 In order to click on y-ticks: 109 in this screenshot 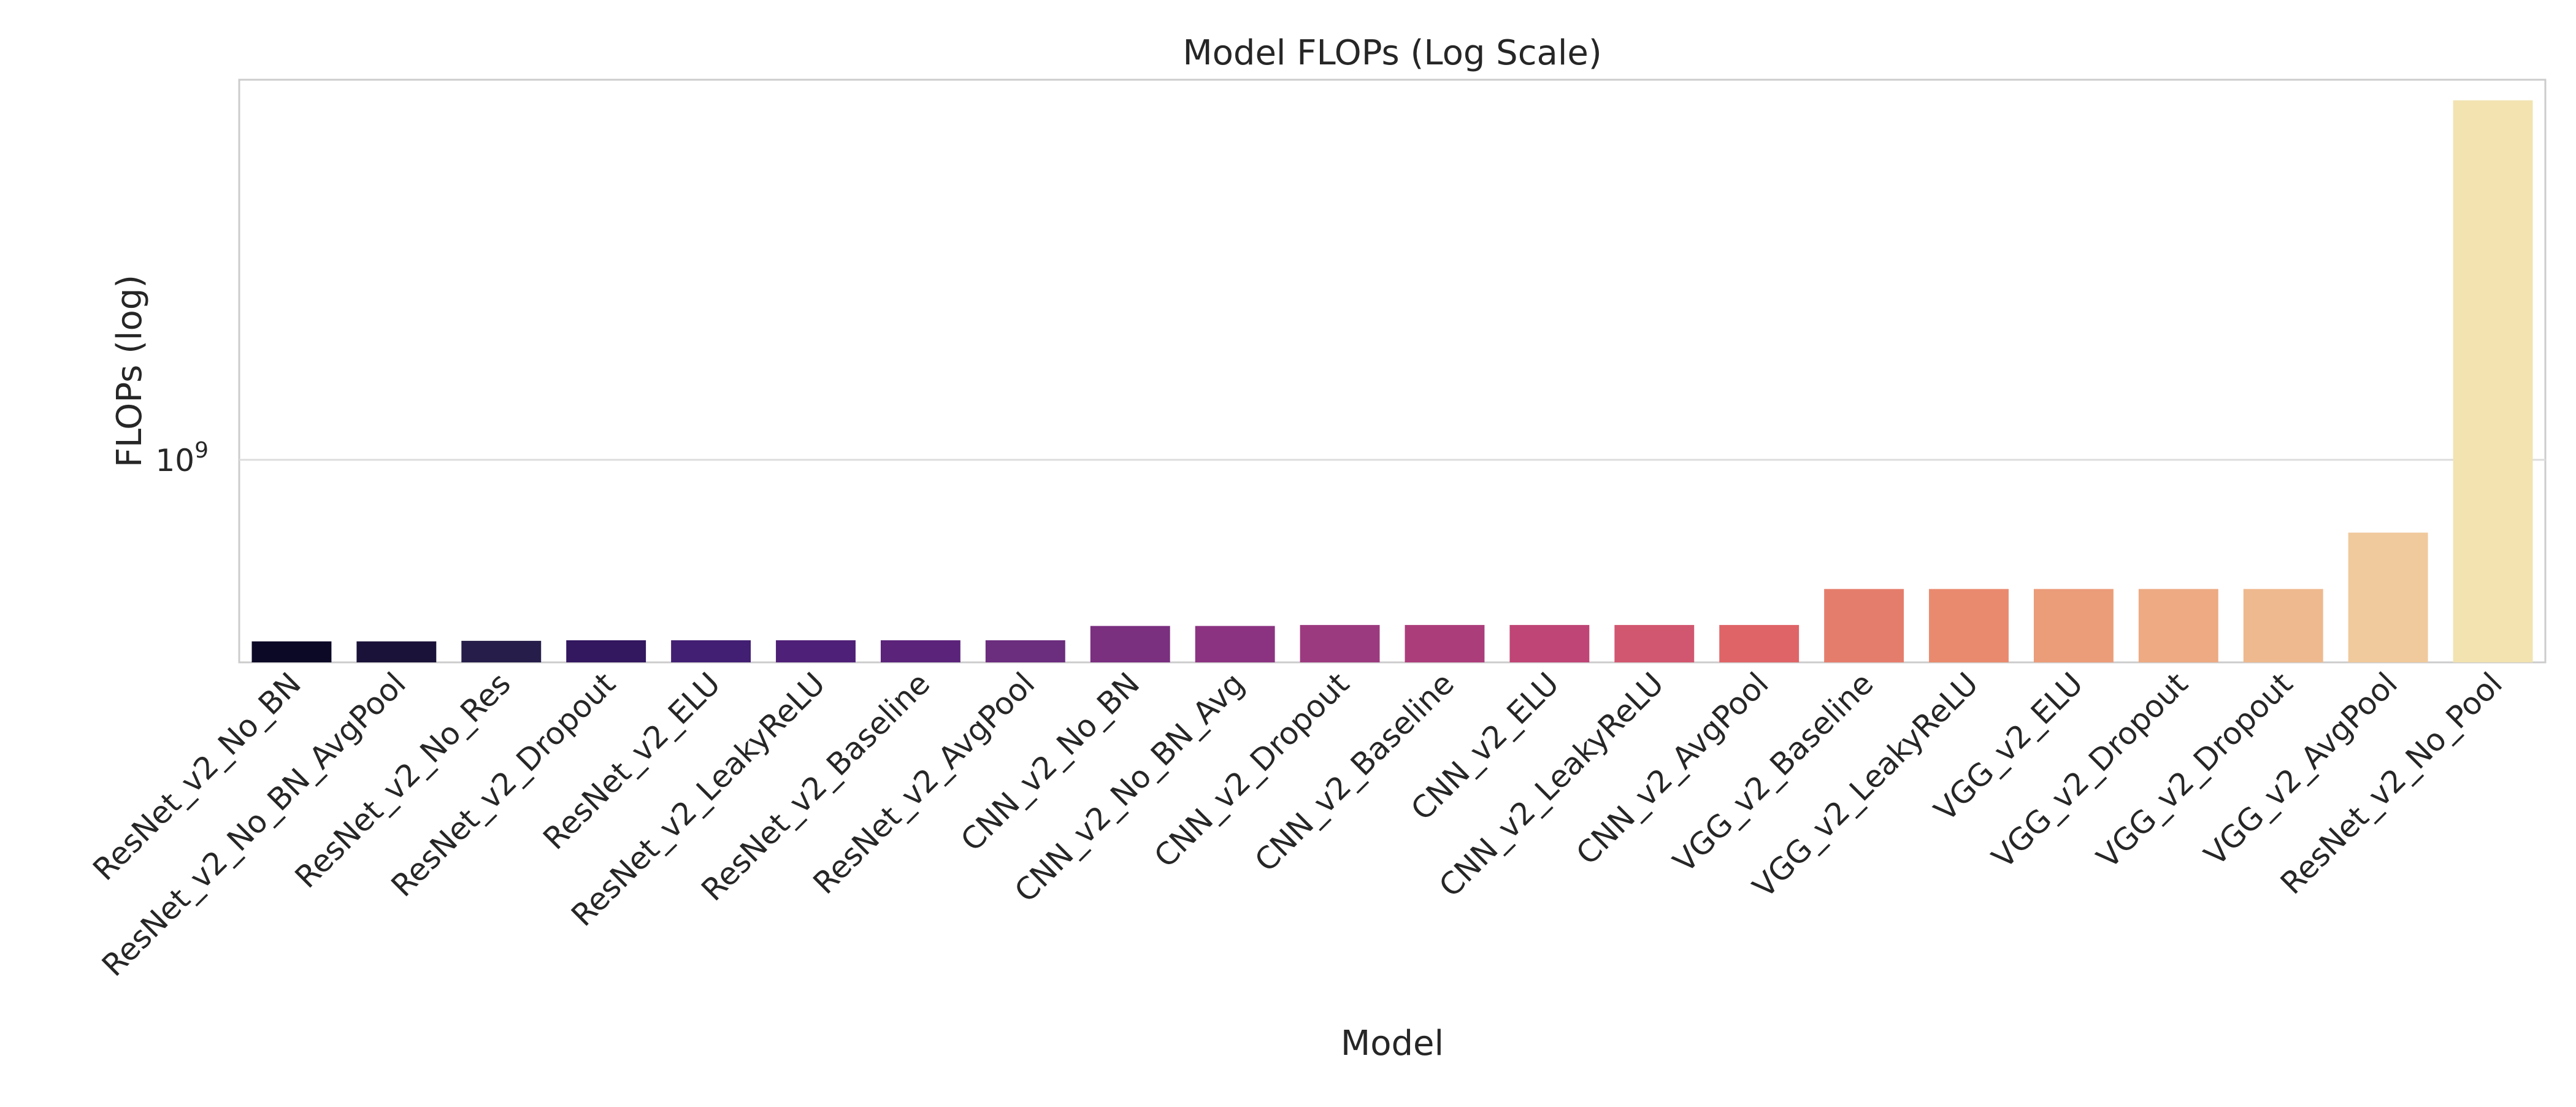, I will do `click(182, 458)`.